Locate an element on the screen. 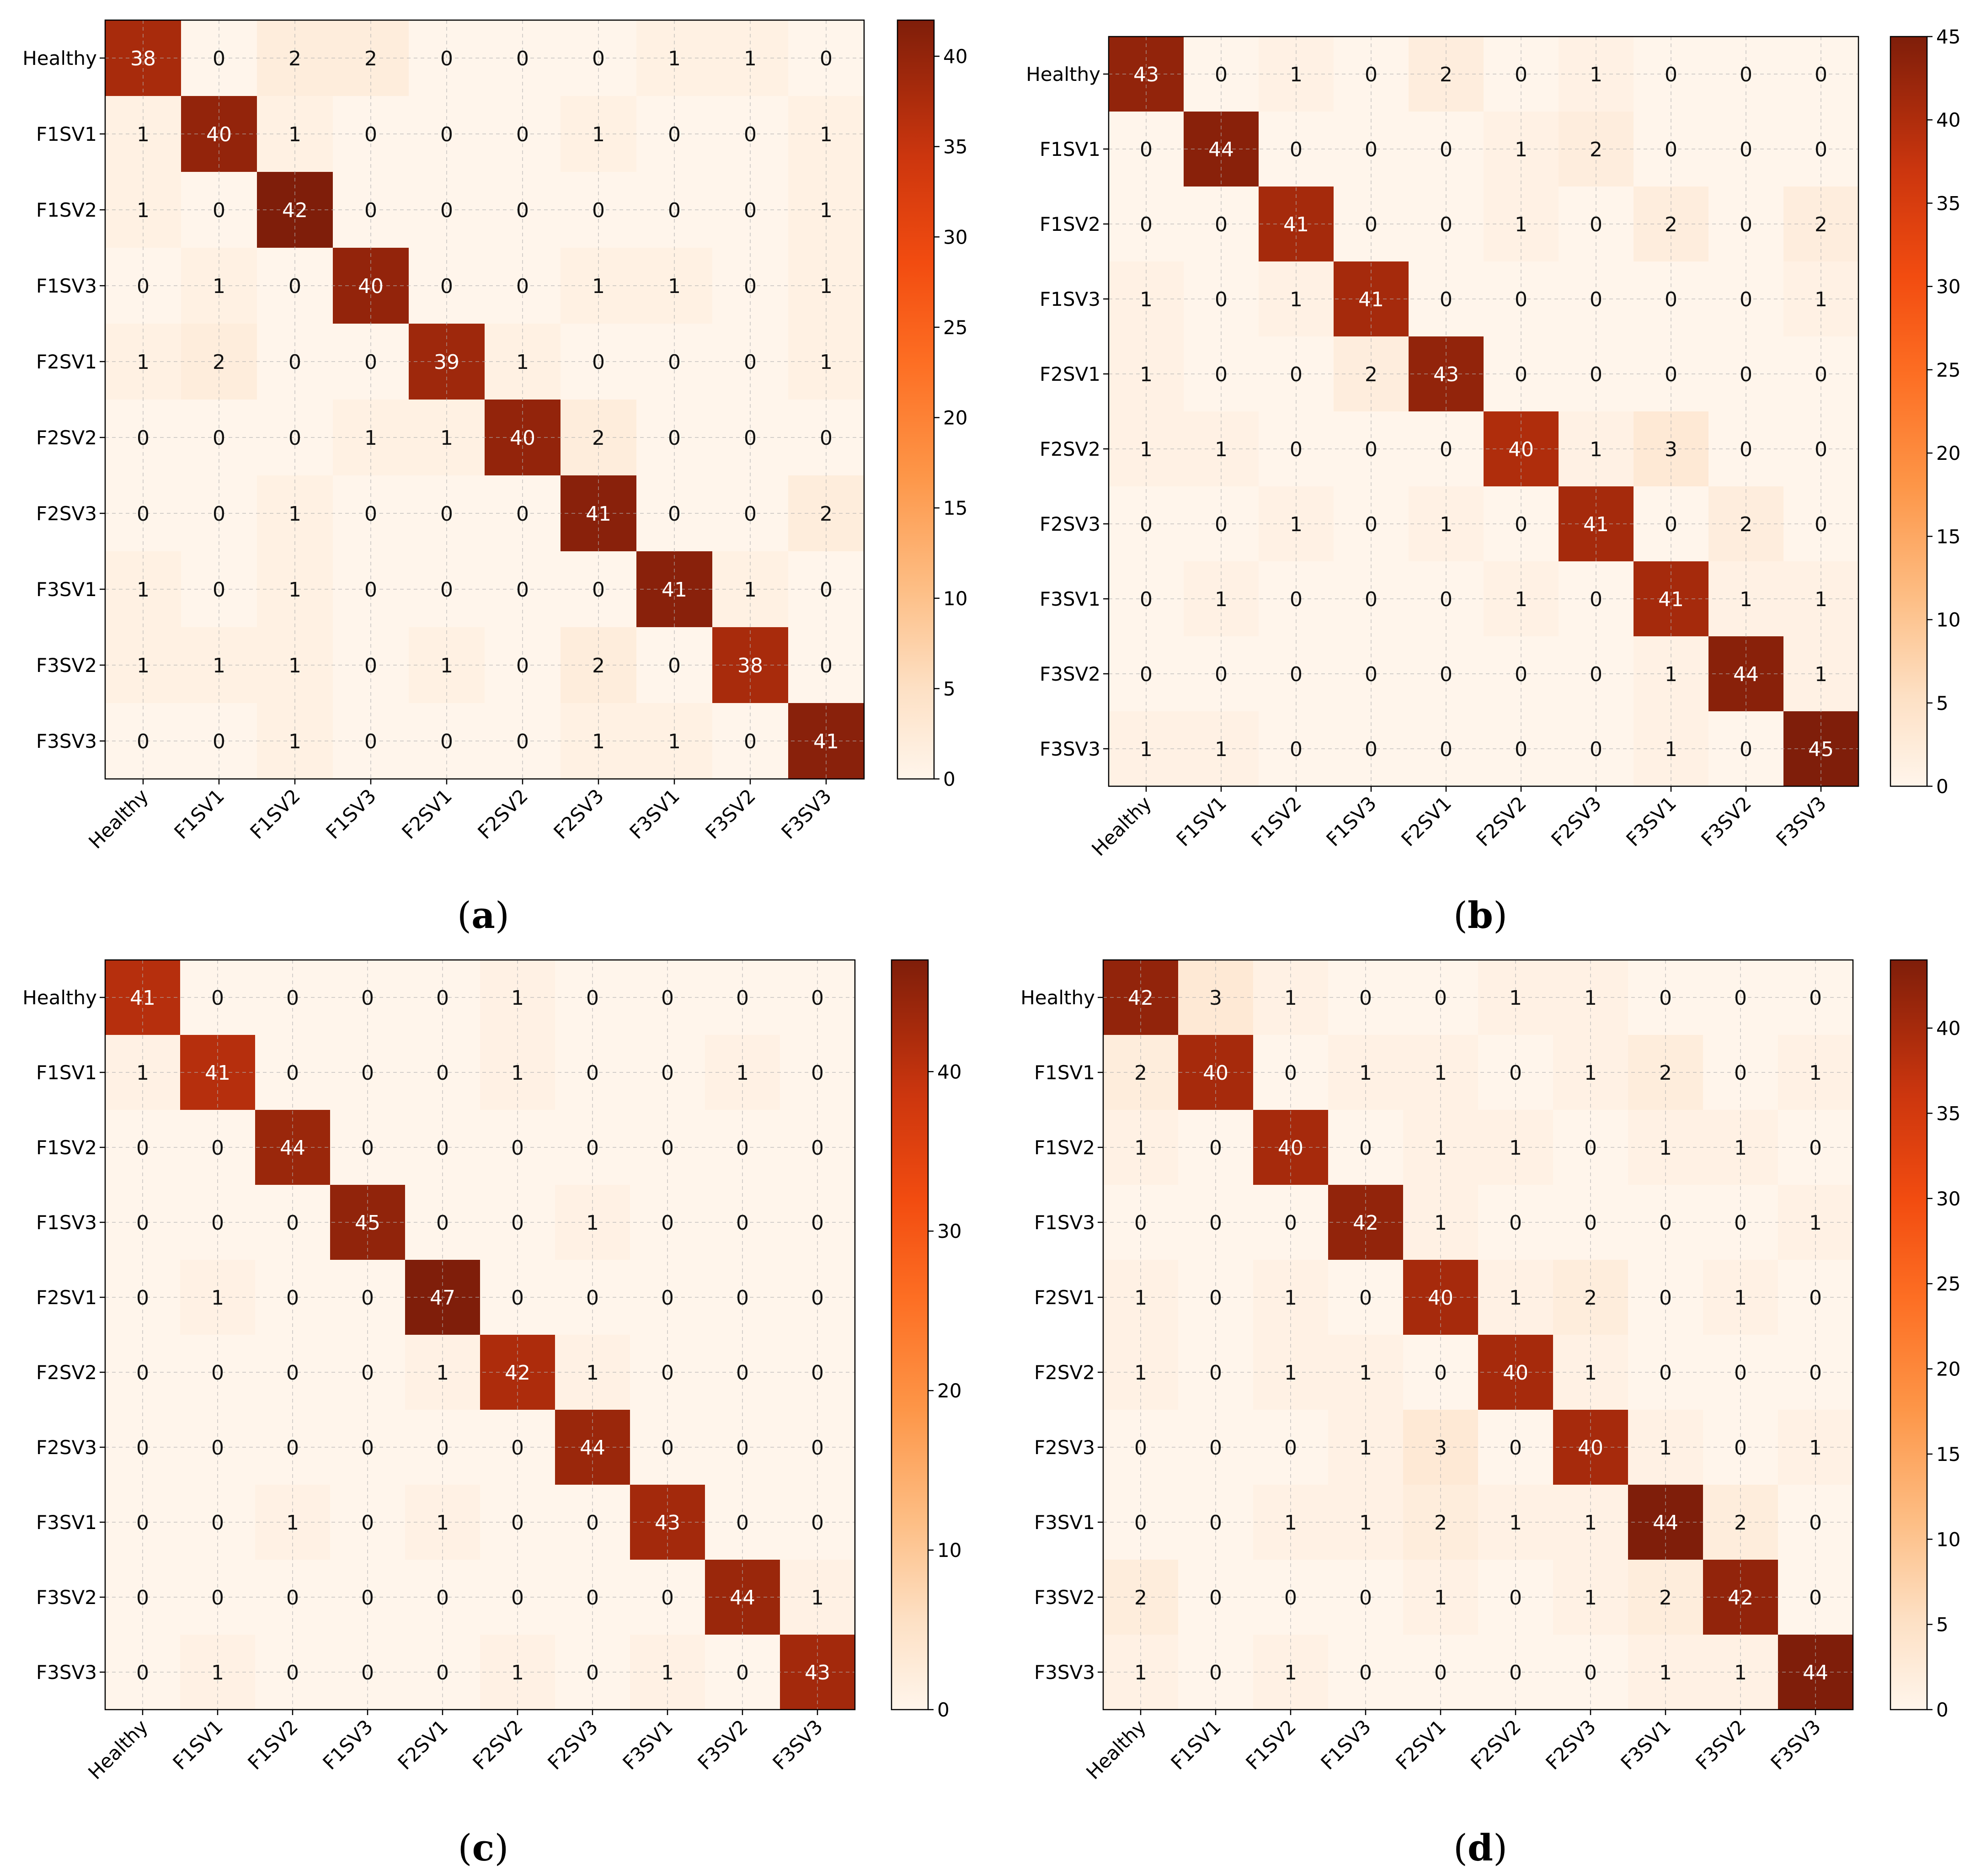 This screenshot has height=1876, width=1970. cell-value-label: 3 is located at coordinates (1215, 998).